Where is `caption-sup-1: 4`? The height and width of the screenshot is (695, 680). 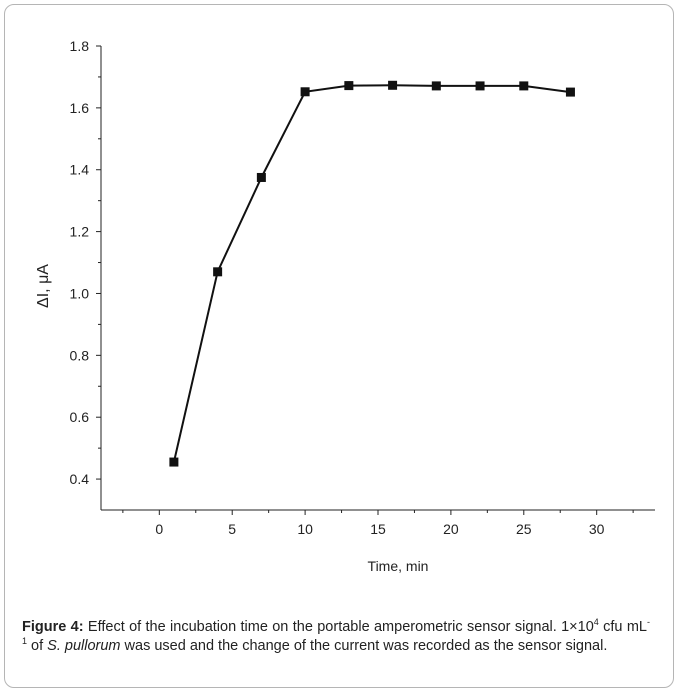
caption-sup-1: 4 is located at coordinates (596, 622).